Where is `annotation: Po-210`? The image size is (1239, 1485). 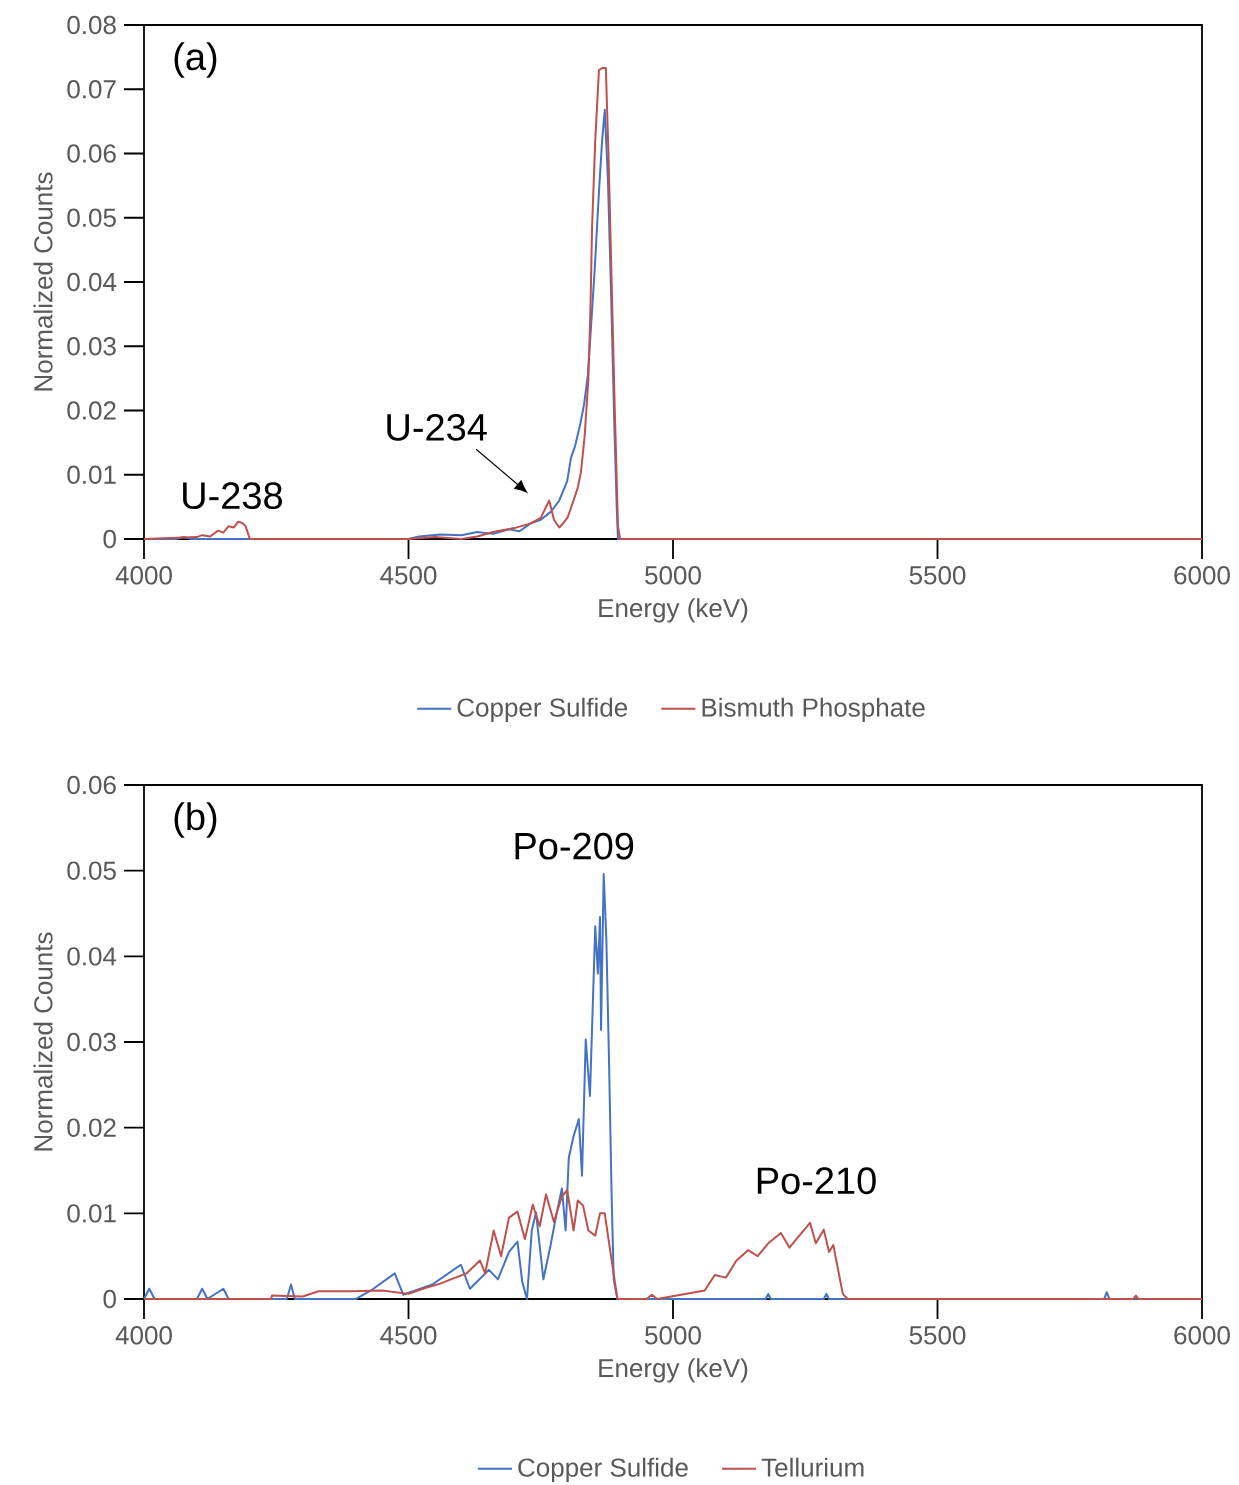
annotation: Po-210 is located at coordinates (816, 1181).